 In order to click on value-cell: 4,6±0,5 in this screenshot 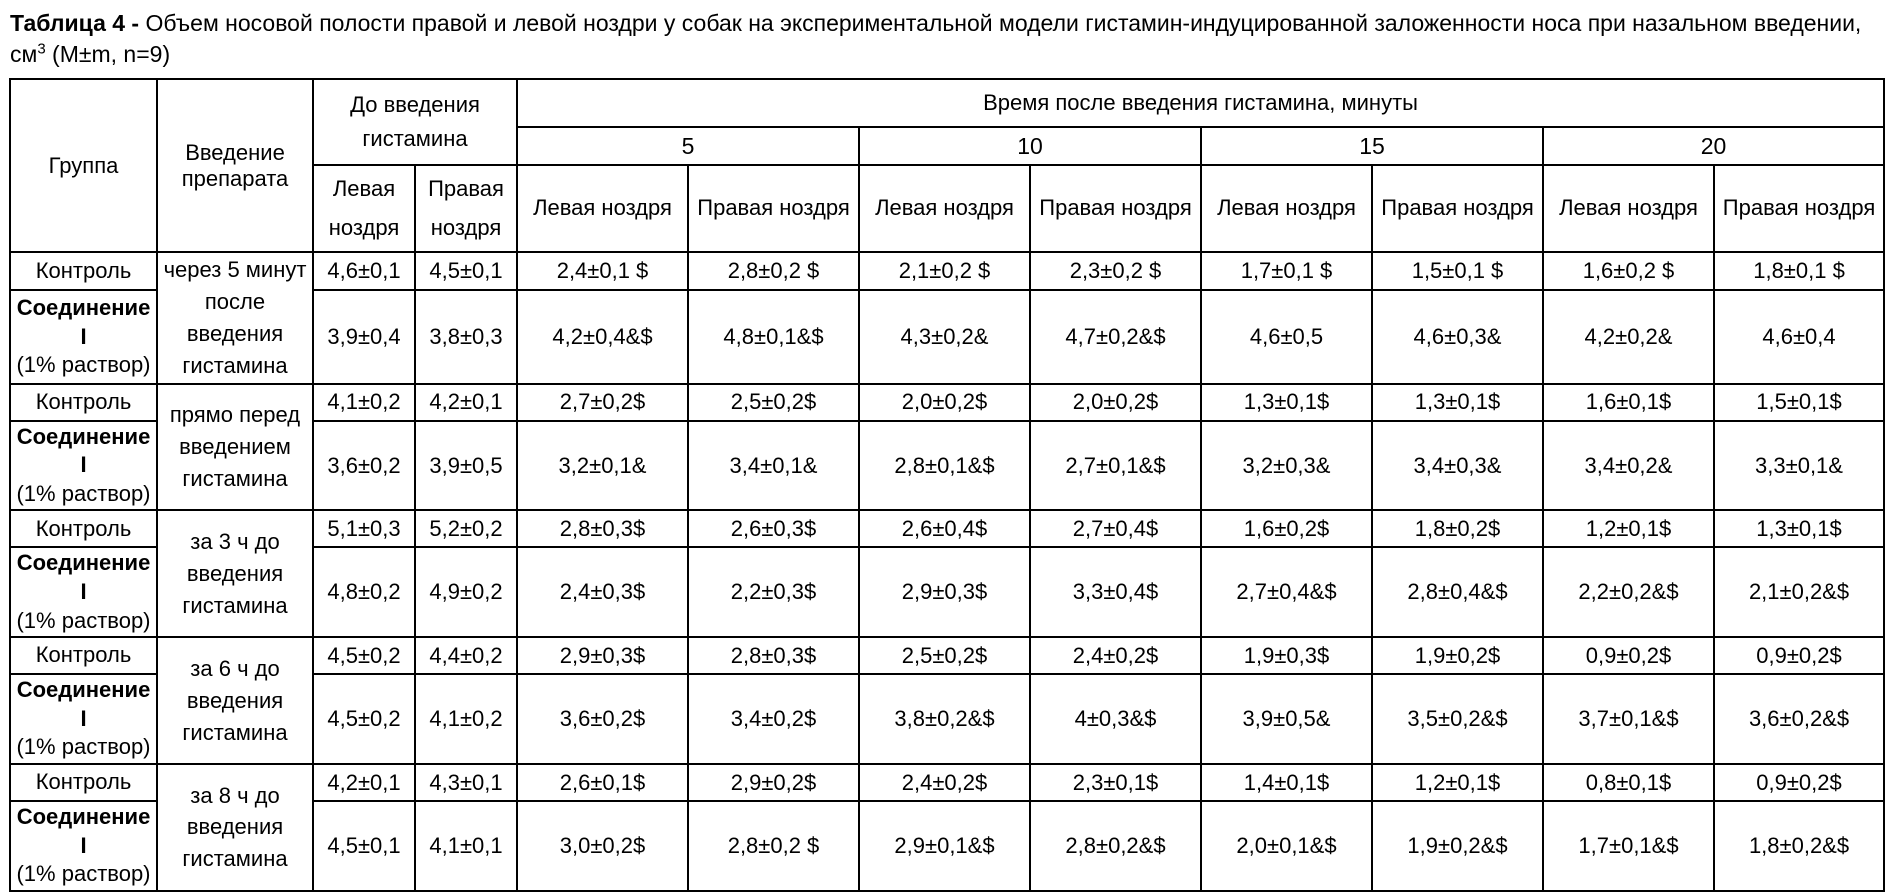, I will do `click(1286, 337)`.